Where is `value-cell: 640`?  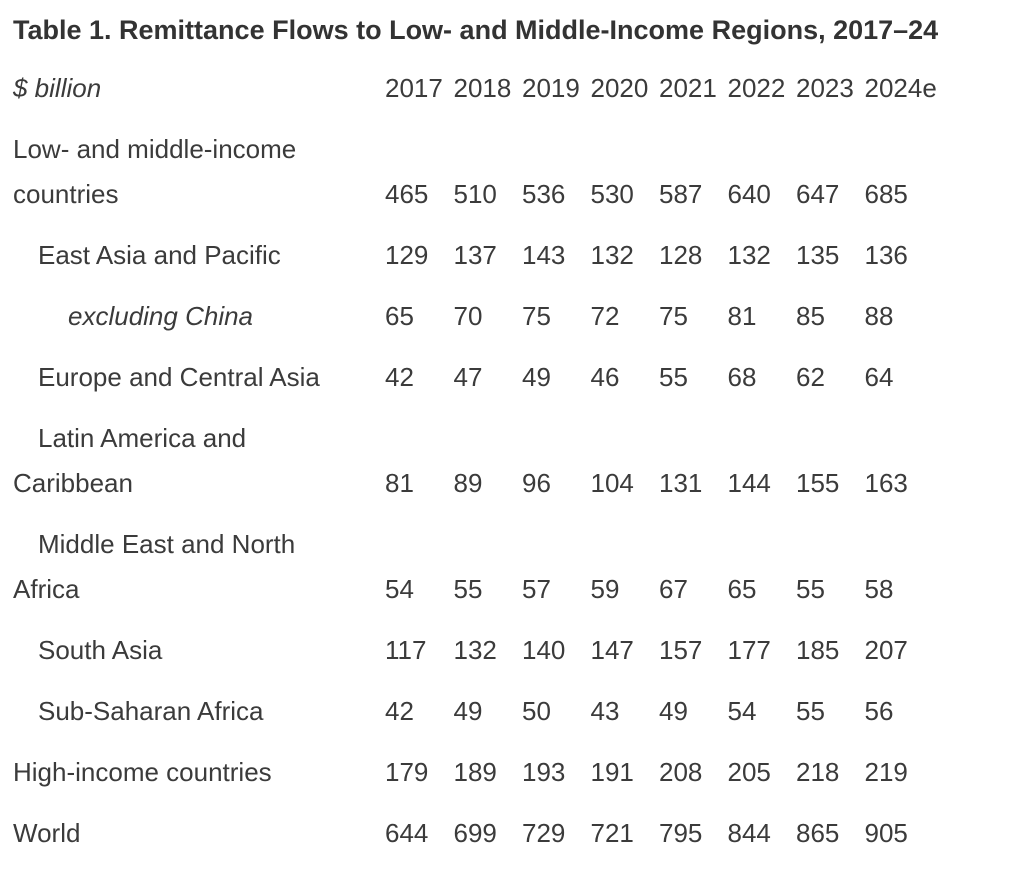
value-cell: 640 is located at coordinates (749, 194).